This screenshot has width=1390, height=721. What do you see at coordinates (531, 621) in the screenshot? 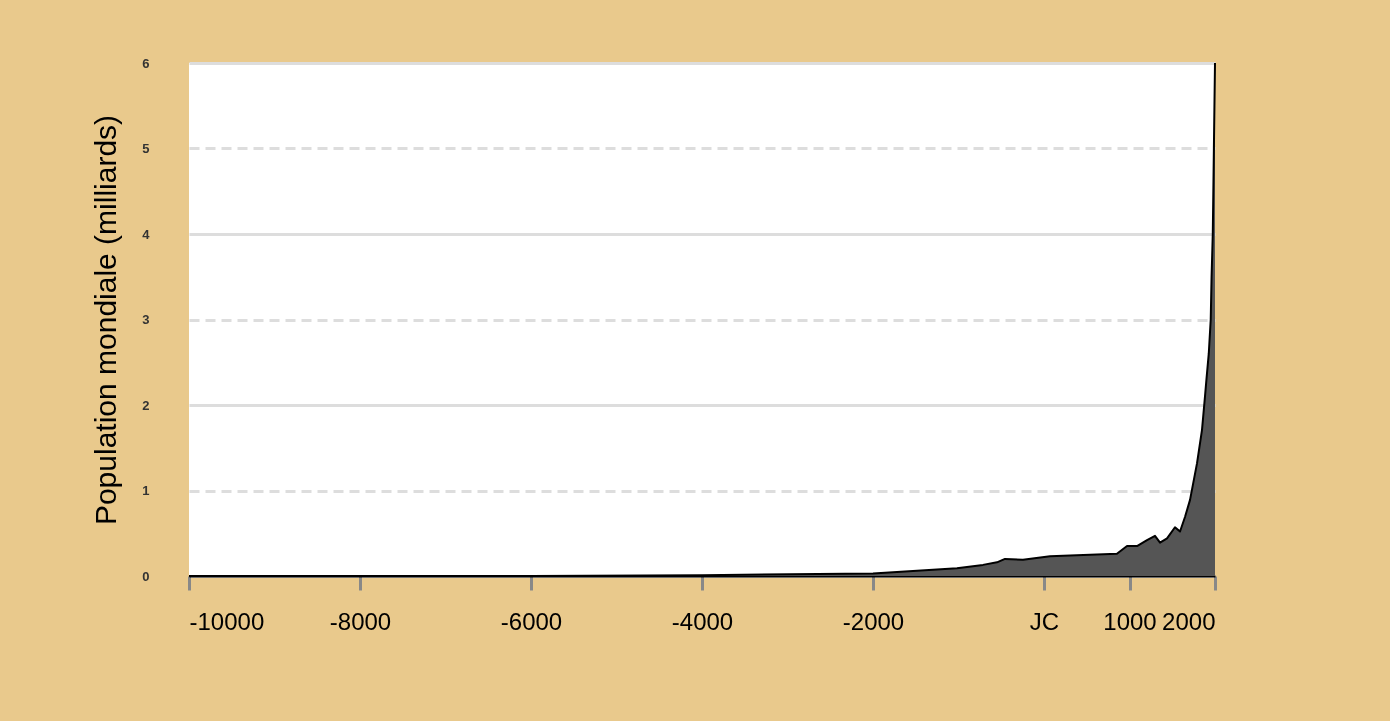
I see `x-tick-label: -6000` at bounding box center [531, 621].